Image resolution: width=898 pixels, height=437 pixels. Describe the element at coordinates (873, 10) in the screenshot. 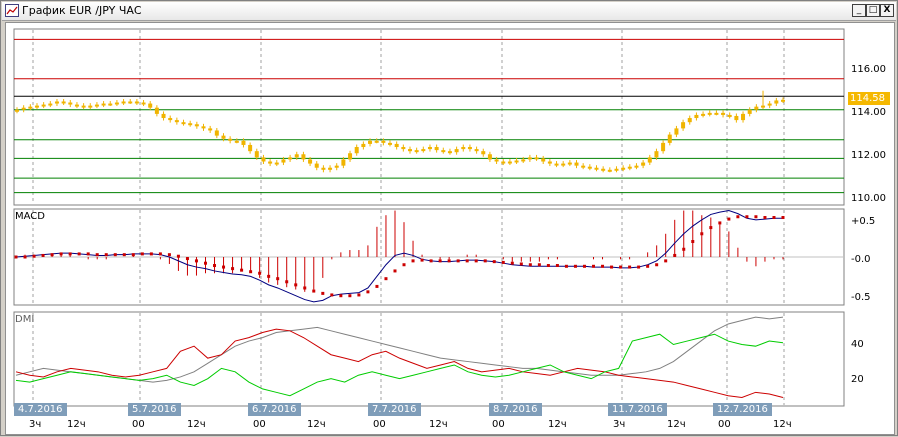

I see `maximize-button: □` at that location.